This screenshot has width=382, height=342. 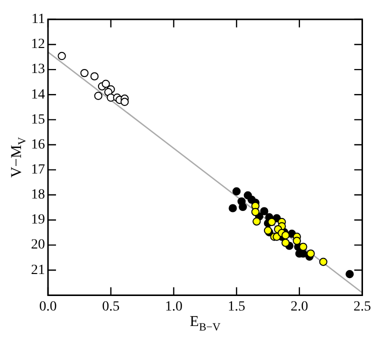 What do you see at coordinates (111, 306) in the screenshot?
I see `x-tick-label: 0.5` at bounding box center [111, 306].